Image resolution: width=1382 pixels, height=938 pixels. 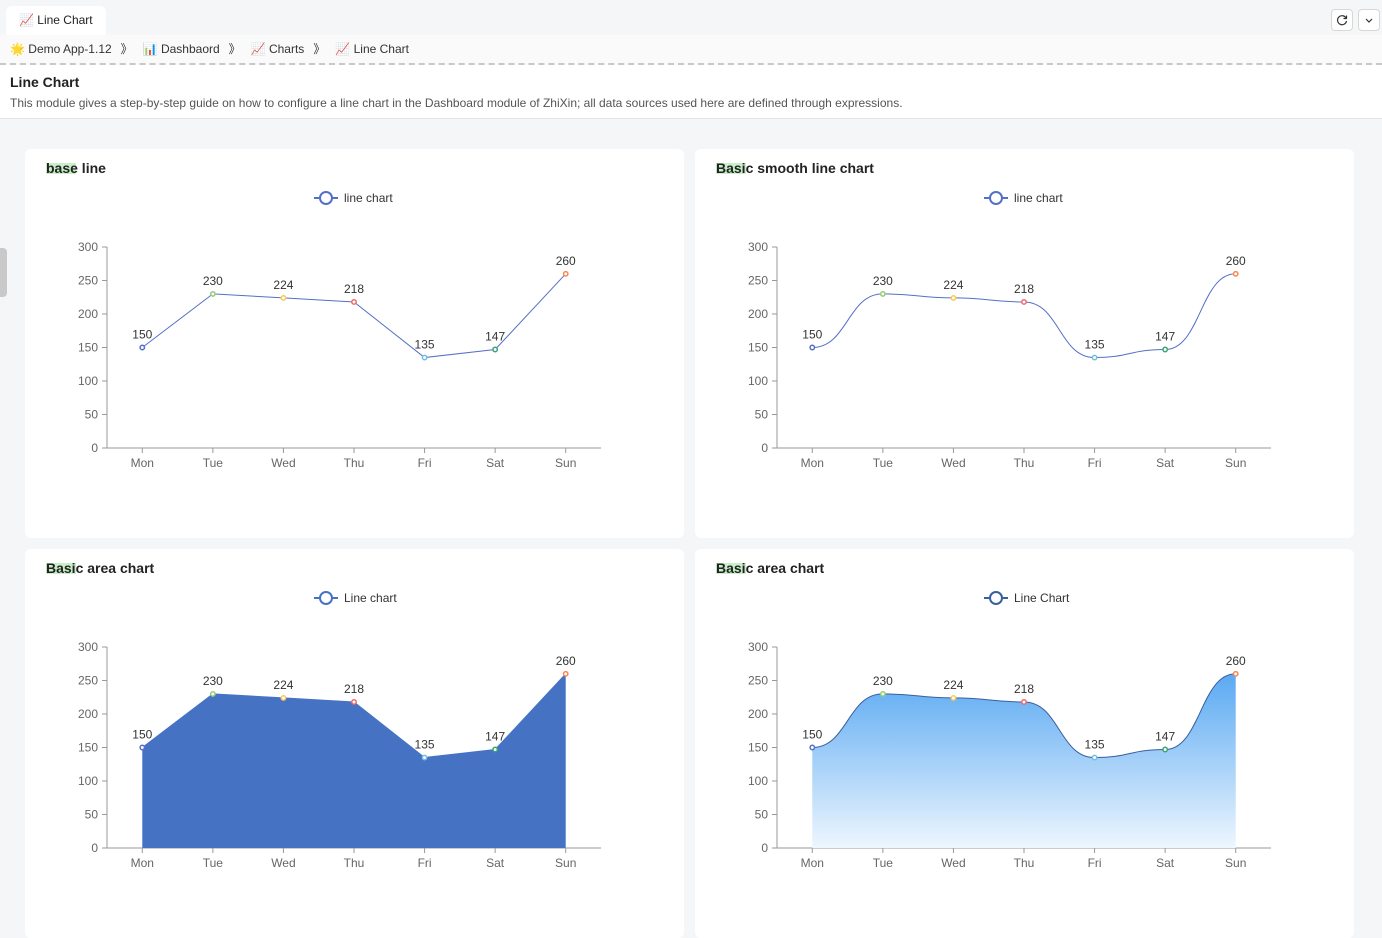 What do you see at coordinates (372, 49) in the screenshot?
I see `breadcrumb: 📈 Line Chart` at bounding box center [372, 49].